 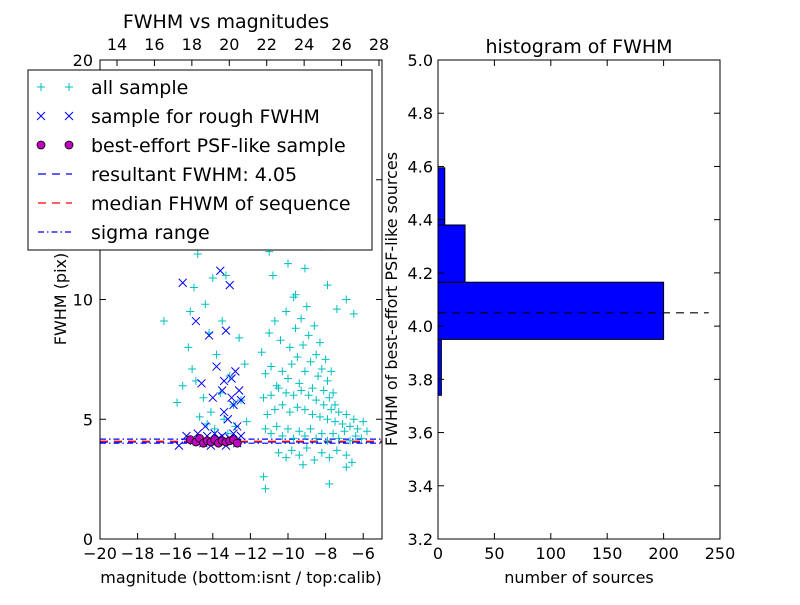 What do you see at coordinates (60, 299) in the screenshot?
I see `scatter-y-label: FWHM (pix)` at bounding box center [60, 299].